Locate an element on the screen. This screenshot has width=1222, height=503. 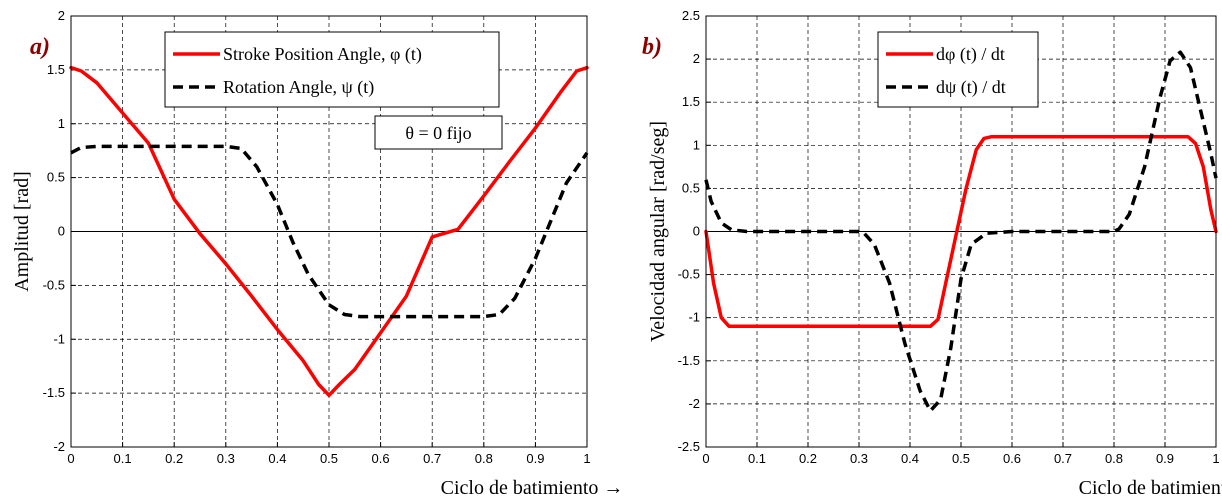
legend-label: Stroke Position Angle, φ (t) is located at coordinates (322, 54).